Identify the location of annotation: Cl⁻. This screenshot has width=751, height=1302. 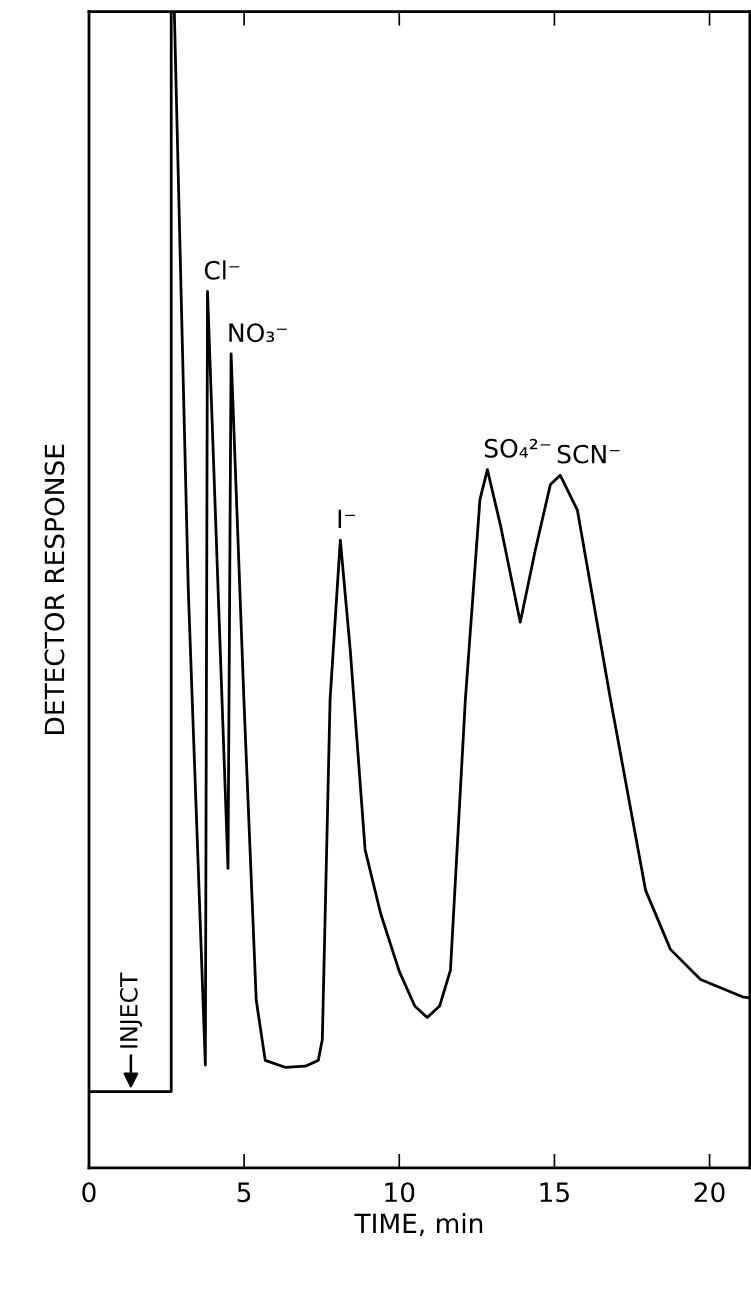
(222, 270).